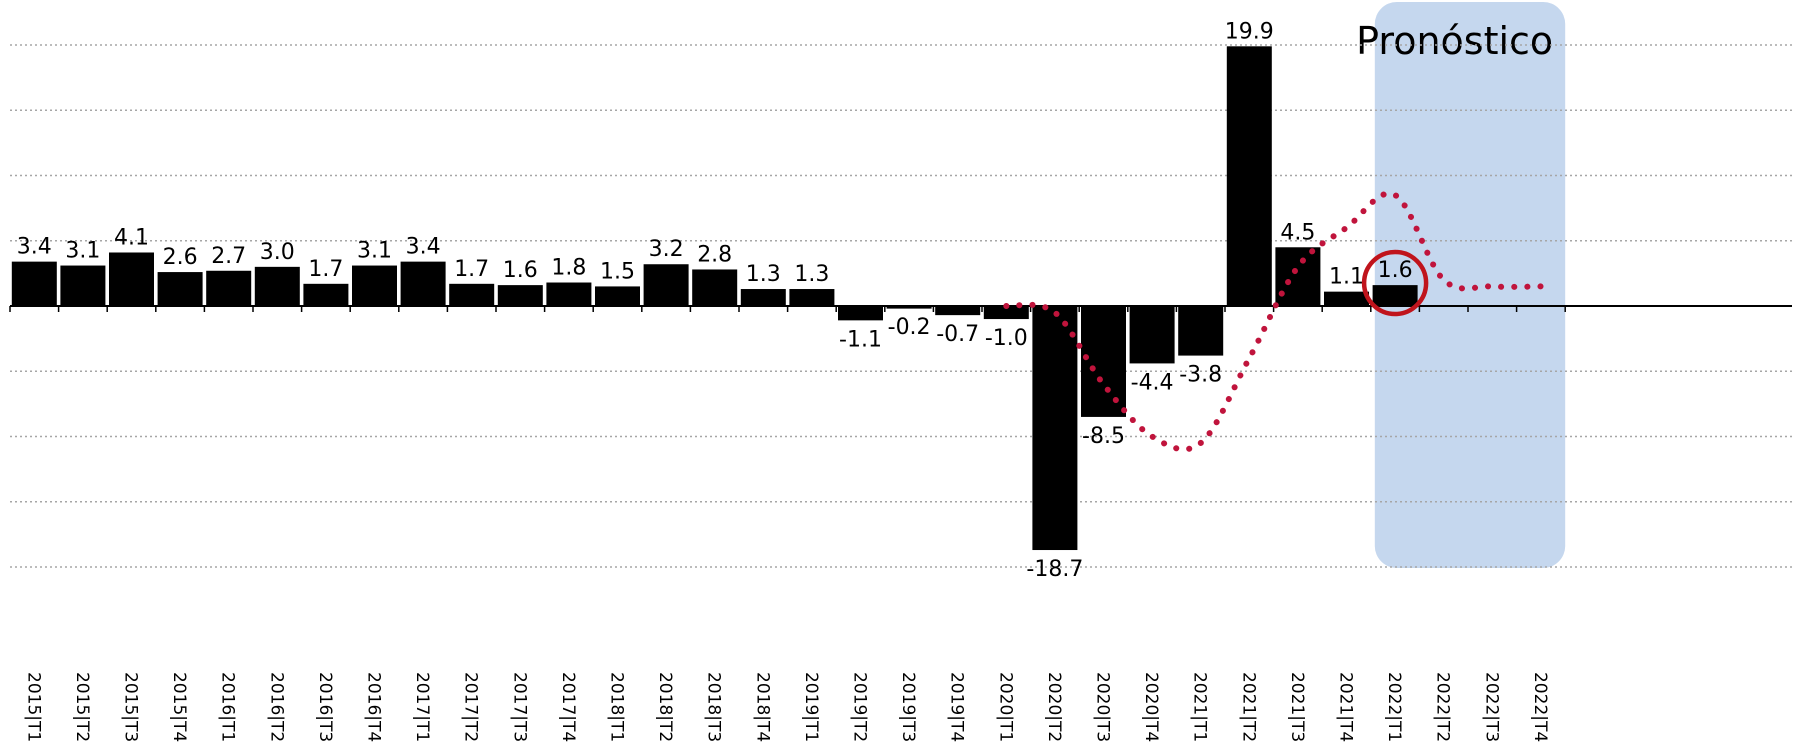  Describe the element at coordinates (714, 254) in the screenshot. I see `data-label: 2.8` at that location.